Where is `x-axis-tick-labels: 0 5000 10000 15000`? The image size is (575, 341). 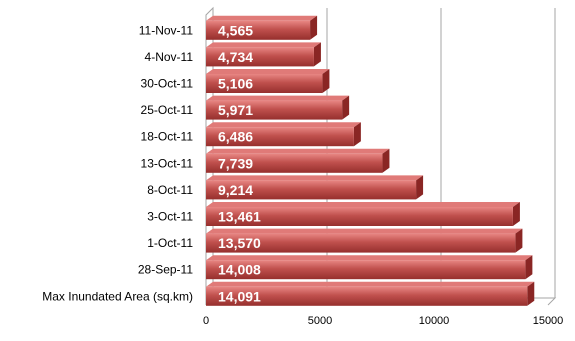
x-axis-tick-labels: 0 5000 10000 15000 is located at coordinates (383, 321).